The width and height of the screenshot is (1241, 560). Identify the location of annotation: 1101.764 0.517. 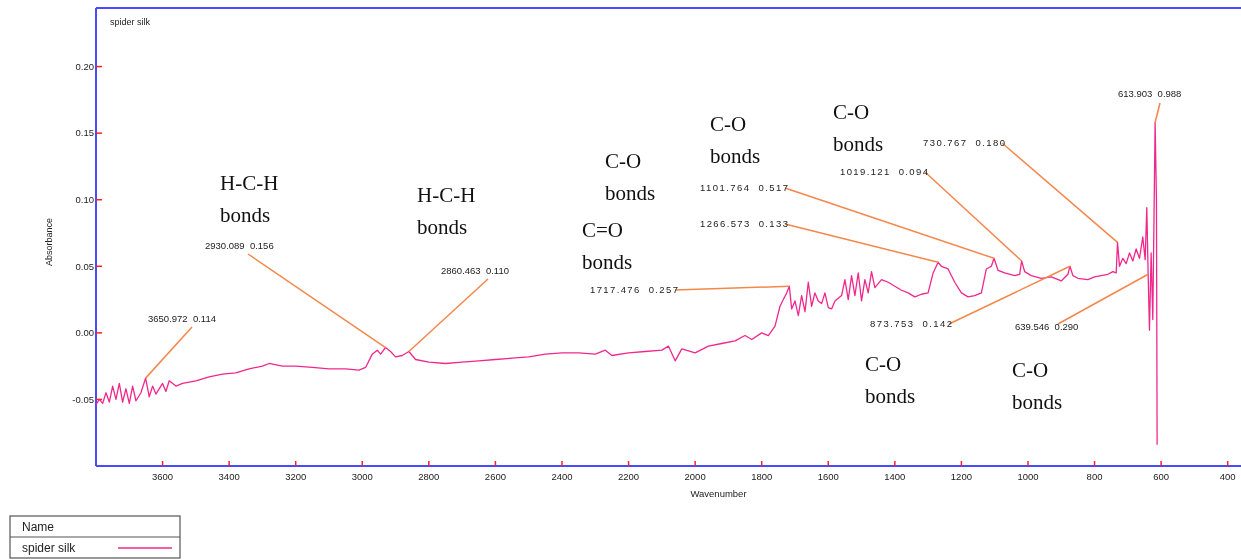
(744, 187).